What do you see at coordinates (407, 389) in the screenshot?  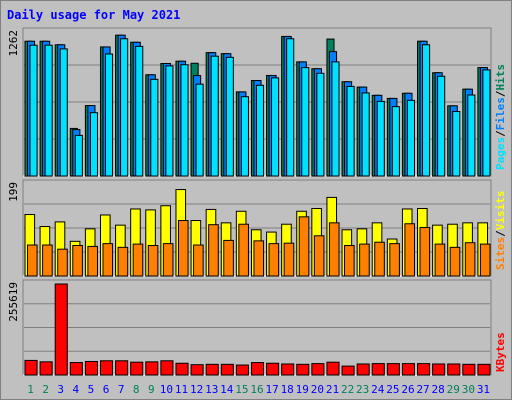 I see `day-label-26: 26` at bounding box center [407, 389].